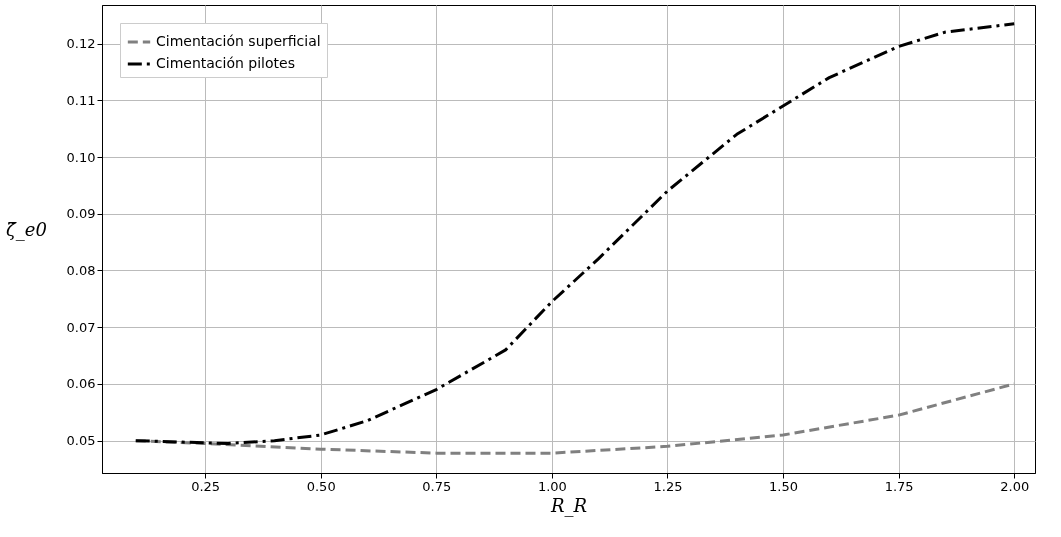  I want to click on y-tick-label: 0.07, so click(81, 327).